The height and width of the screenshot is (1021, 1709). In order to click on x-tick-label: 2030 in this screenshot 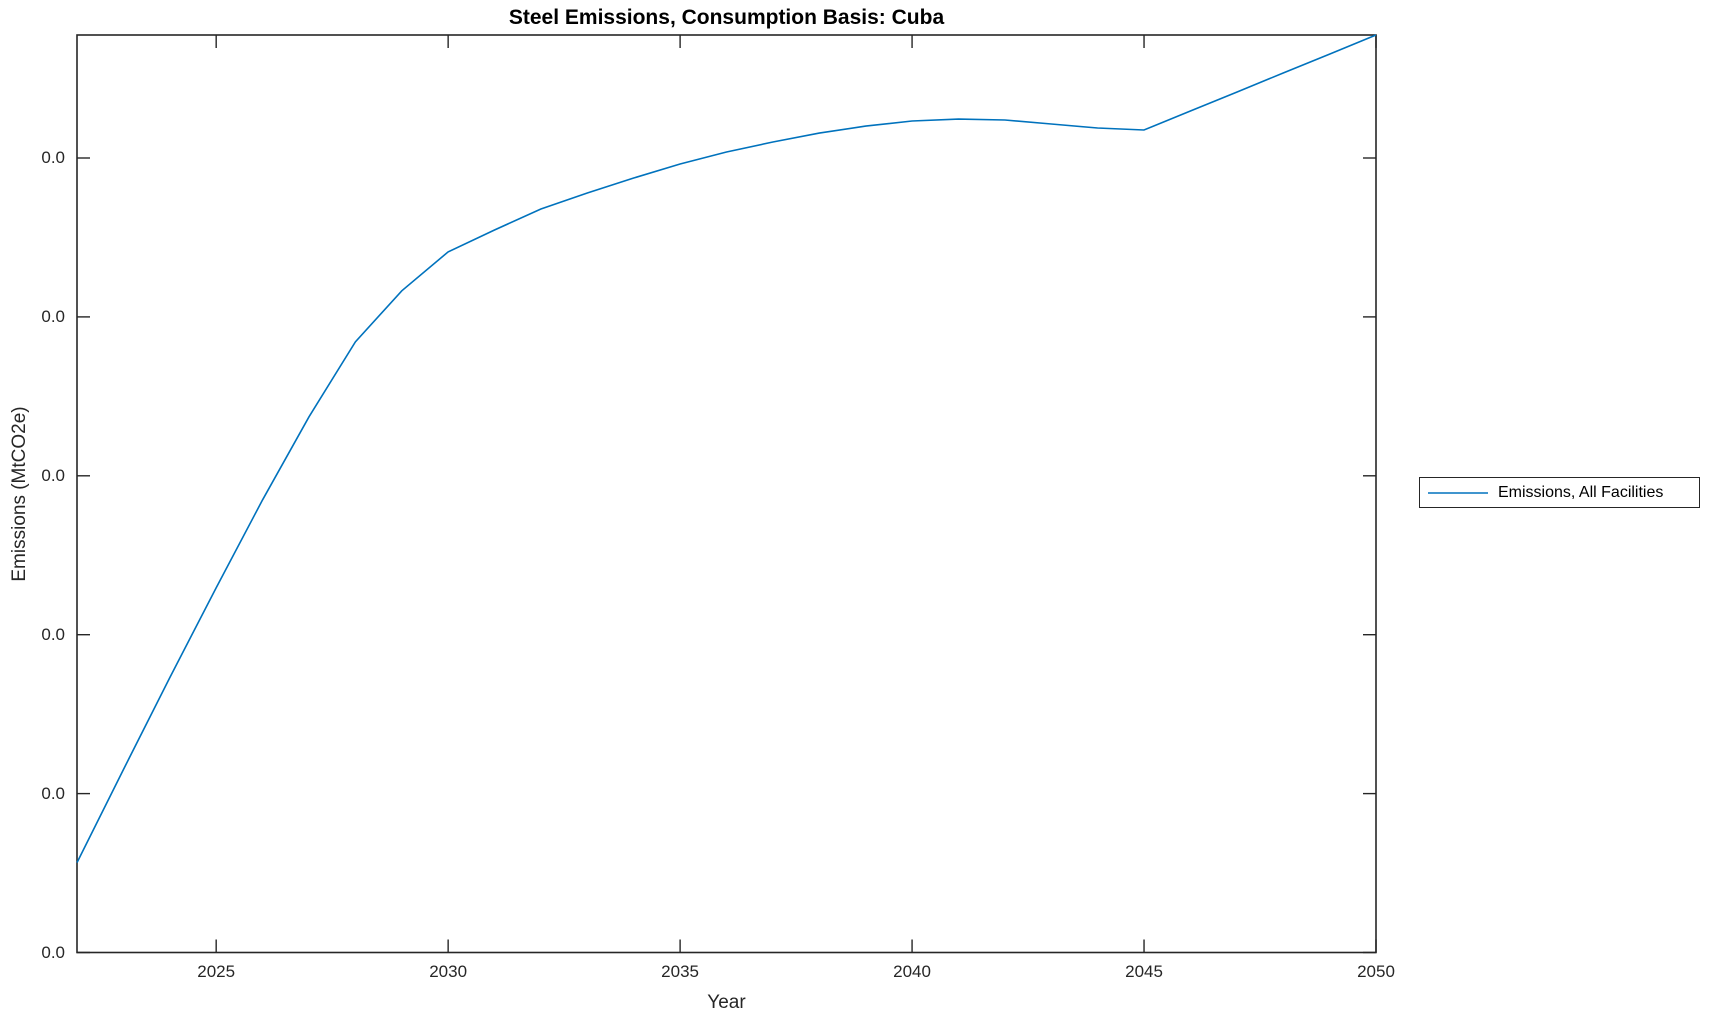, I will do `click(448, 971)`.